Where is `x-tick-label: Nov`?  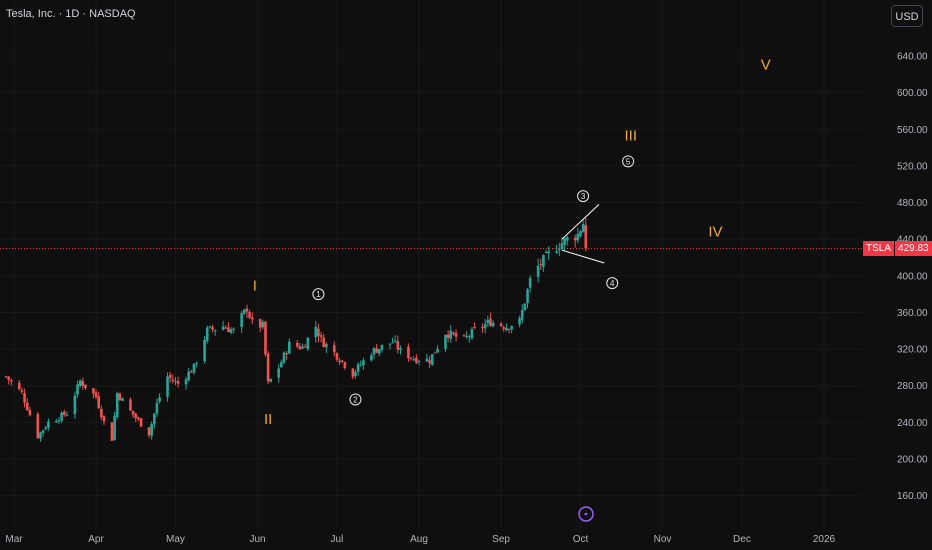
x-tick-label: Nov is located at coordinates (663, 539).